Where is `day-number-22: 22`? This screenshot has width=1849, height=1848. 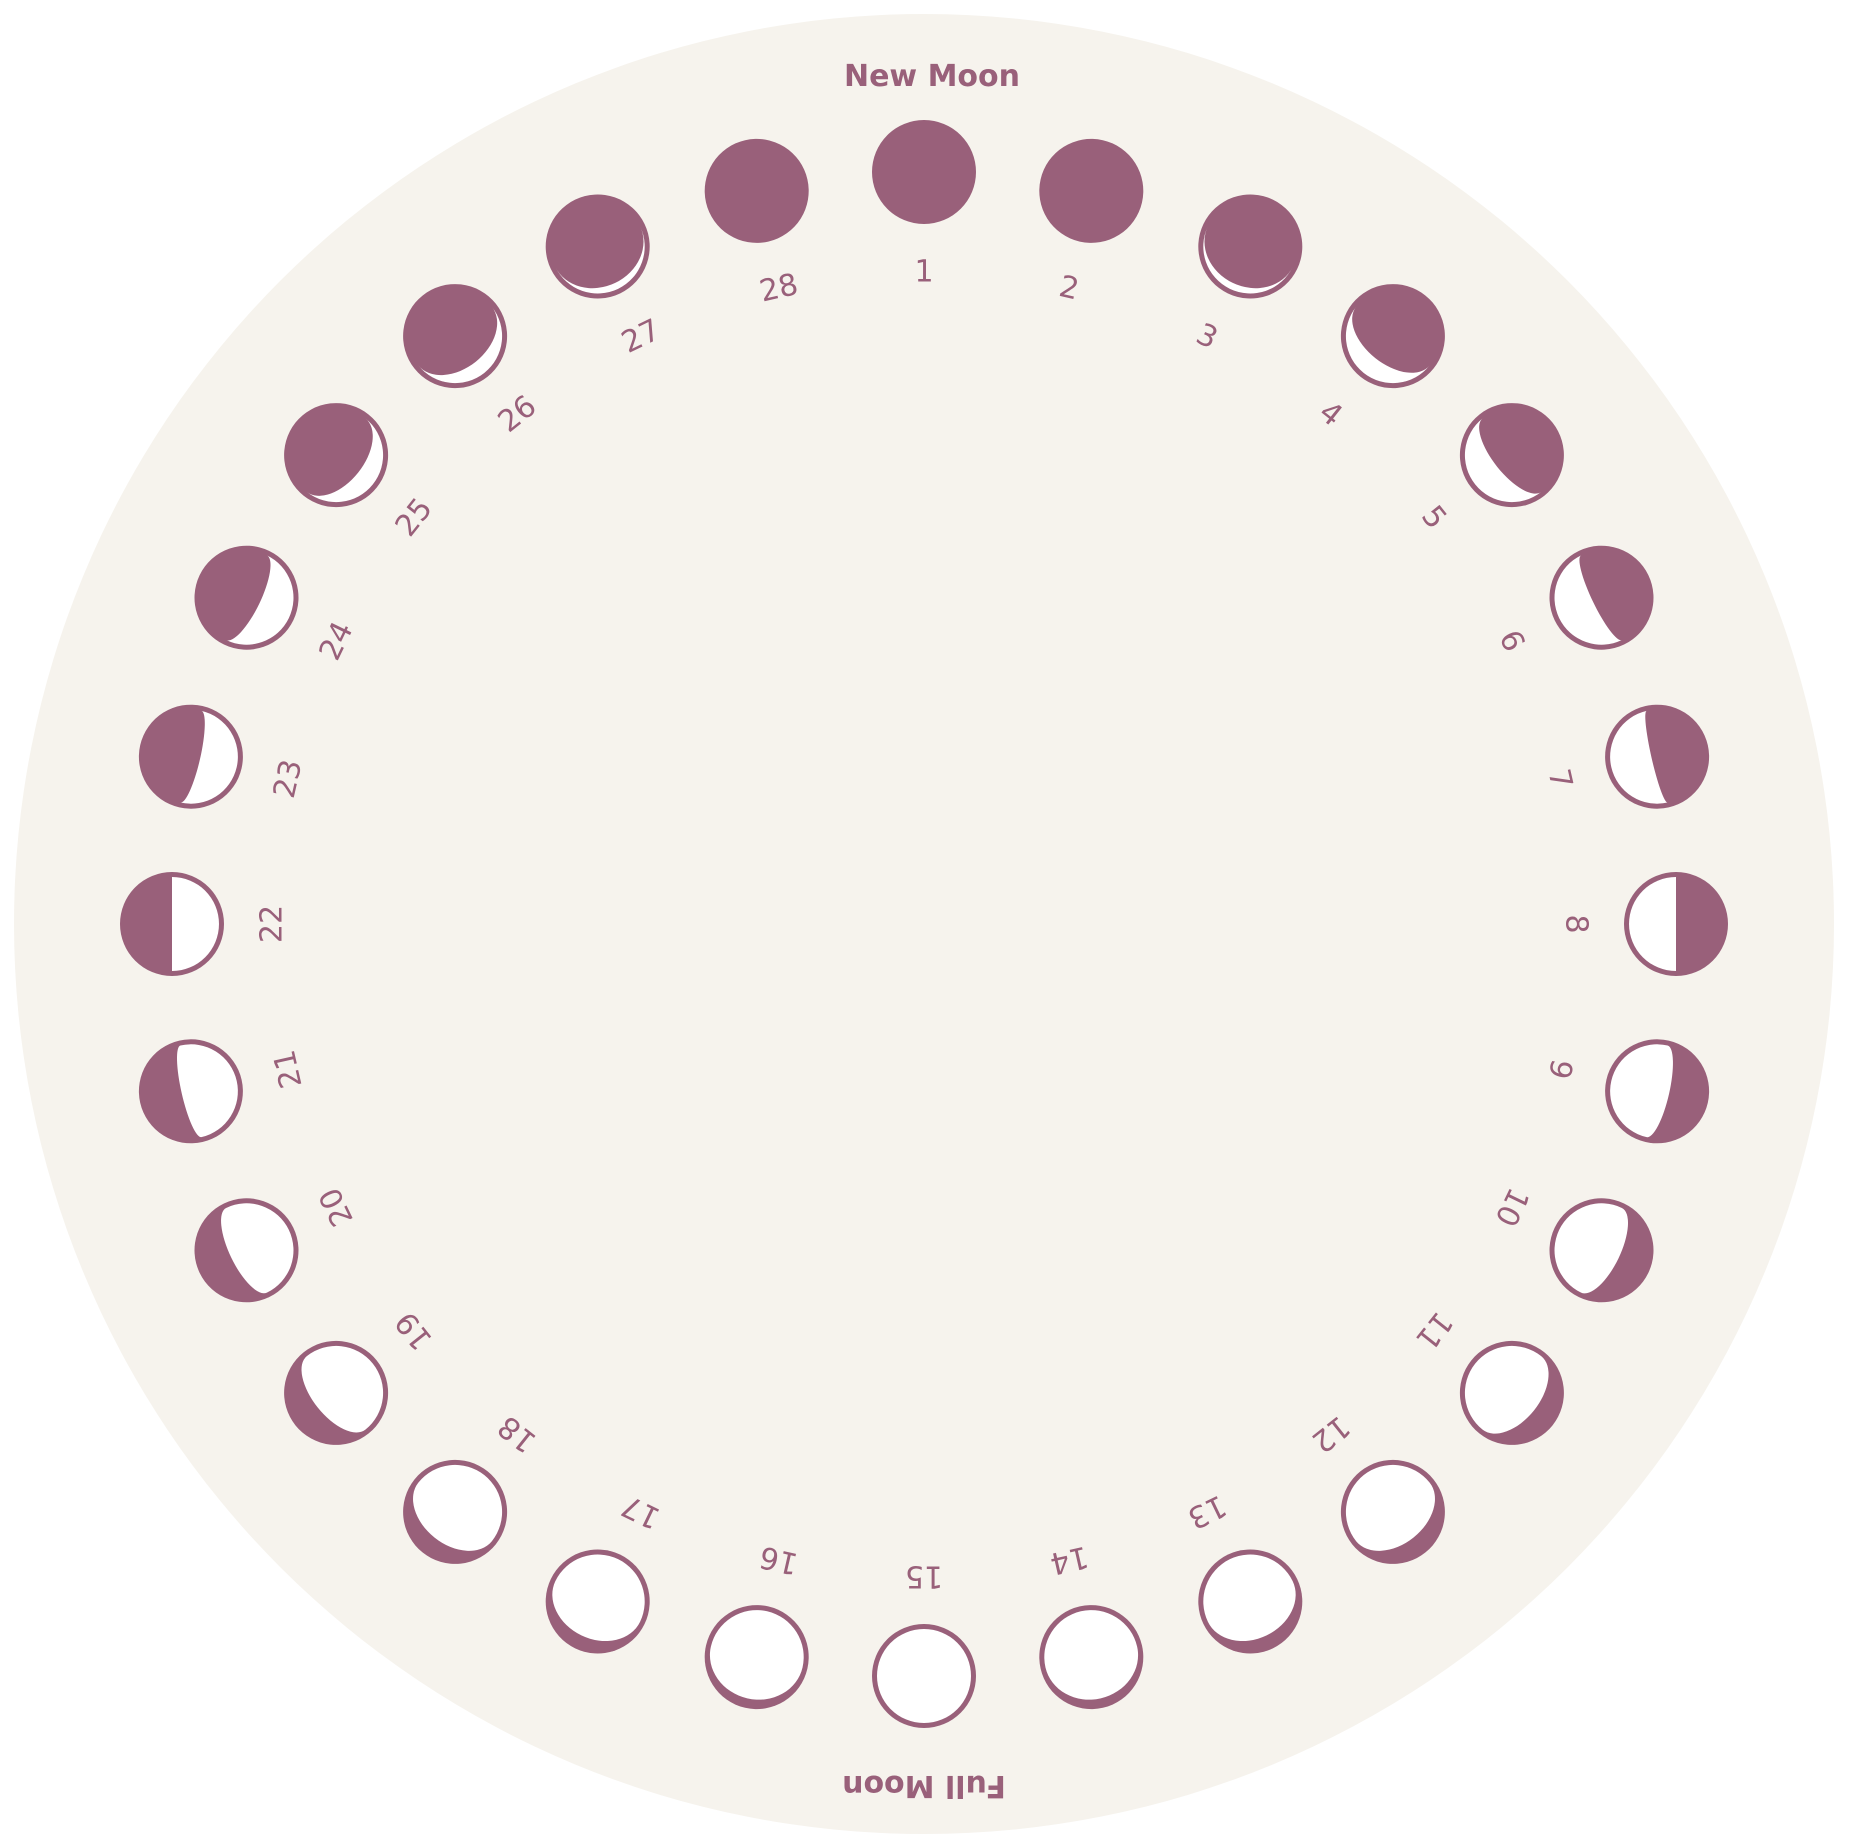
day-number-22: 22 is located at coordinates (272, 924).